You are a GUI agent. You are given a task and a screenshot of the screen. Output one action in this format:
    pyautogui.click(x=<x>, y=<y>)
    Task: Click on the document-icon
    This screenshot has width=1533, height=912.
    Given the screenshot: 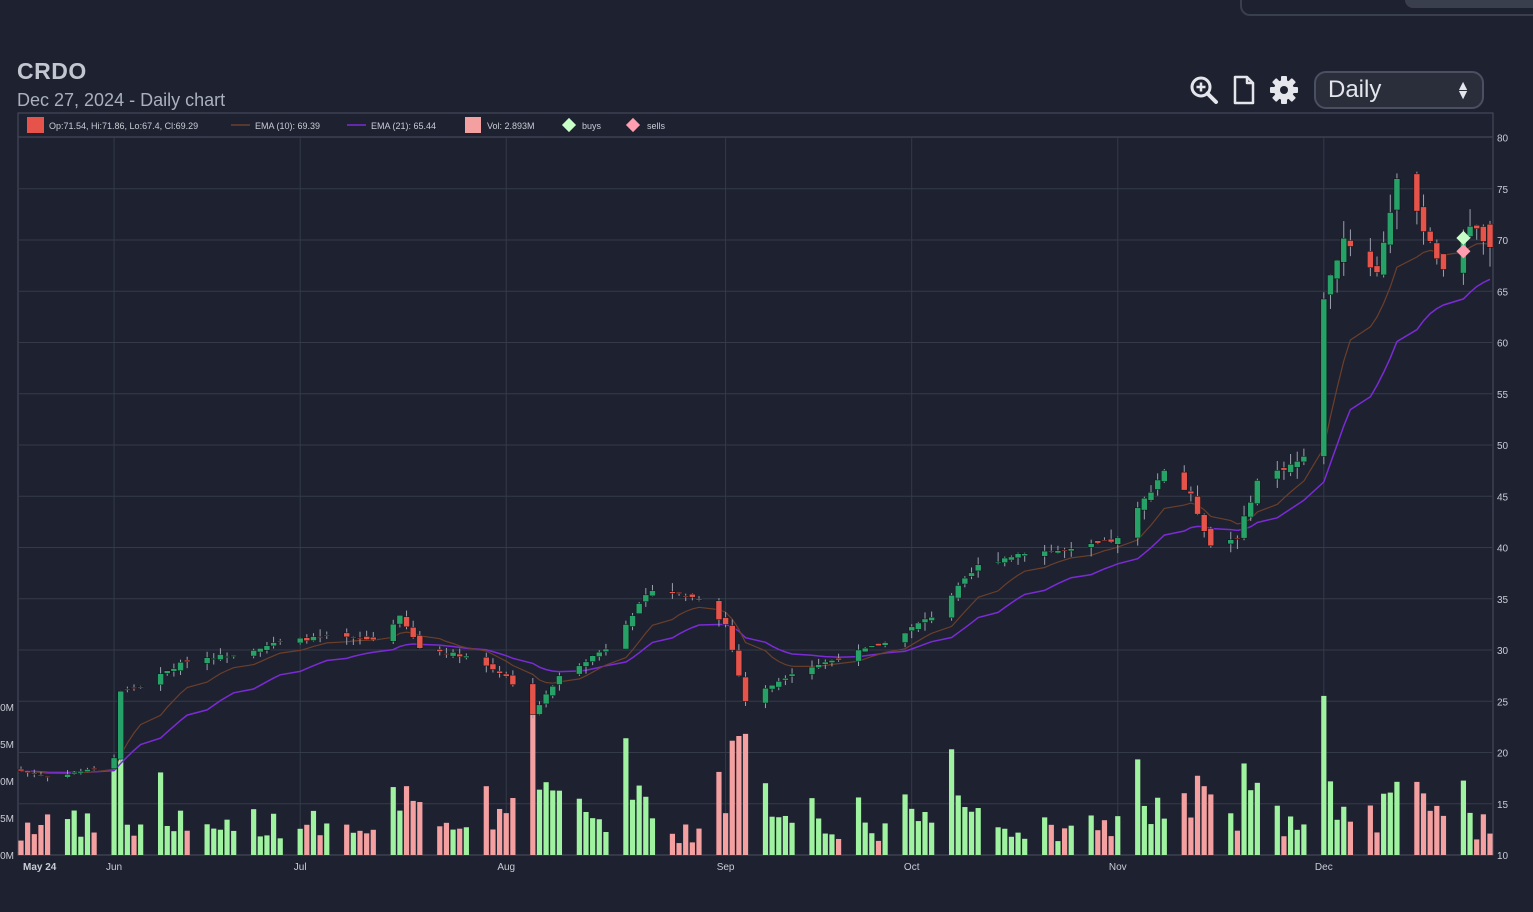 What is the action you would take?
    pyautogui.click(x=1244, y=90)
    